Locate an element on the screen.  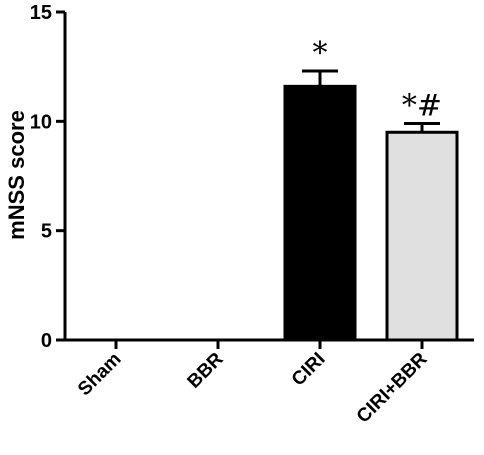
x-category-label: CIRI is located at coordinates (309, 370).